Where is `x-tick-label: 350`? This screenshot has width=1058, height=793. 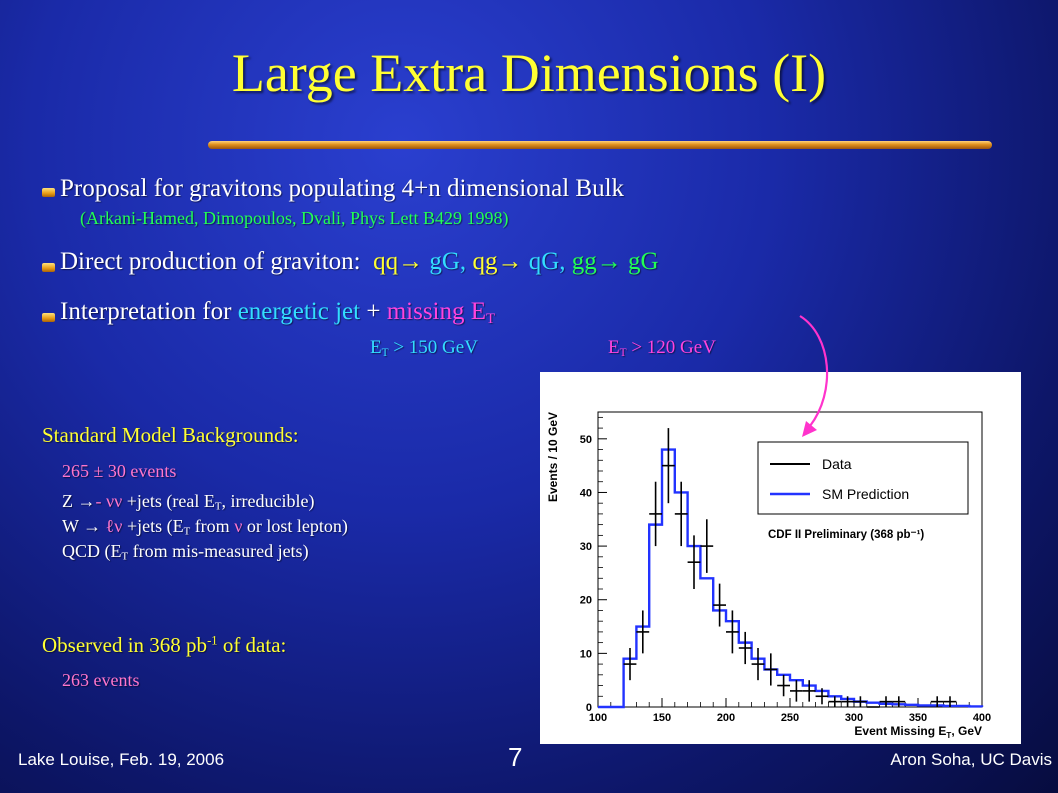
x-tick-label: 350 is located at coordinates (918, 718).